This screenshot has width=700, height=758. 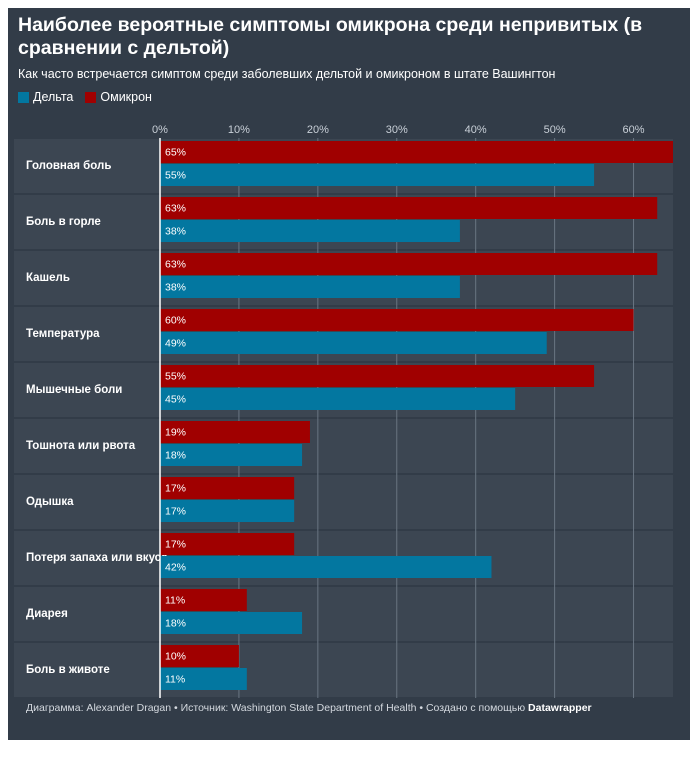 I want to click on data-label-delta: 55%, so click(x=175, y=175).